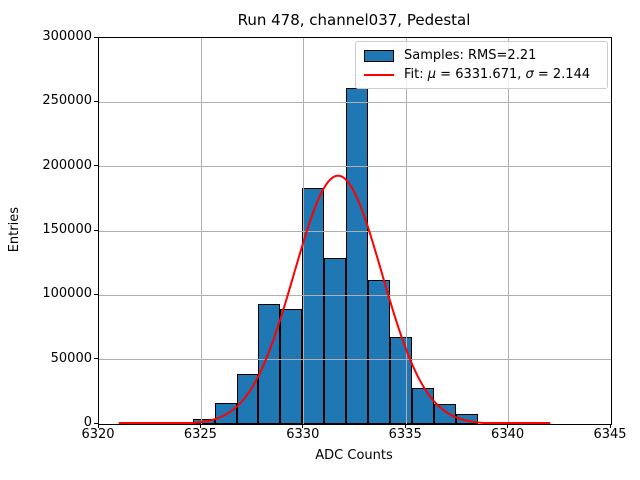 The image size is (640, 480). What do you see at coordinates (87, 422) in the screenshot?
I see `y-tick-label: 0` at bounding box center [87, 422].